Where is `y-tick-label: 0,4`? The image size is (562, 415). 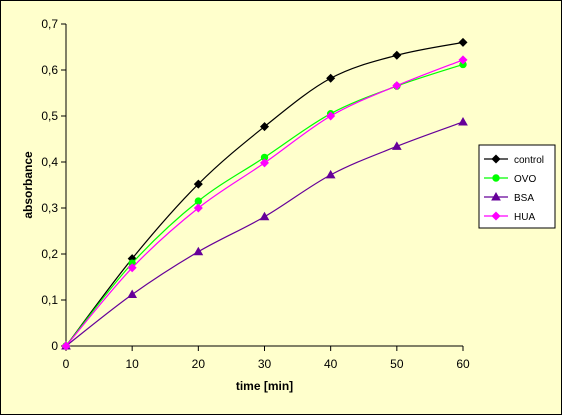
y-tick-label: 0,4 is located at coordinates (49, 162).